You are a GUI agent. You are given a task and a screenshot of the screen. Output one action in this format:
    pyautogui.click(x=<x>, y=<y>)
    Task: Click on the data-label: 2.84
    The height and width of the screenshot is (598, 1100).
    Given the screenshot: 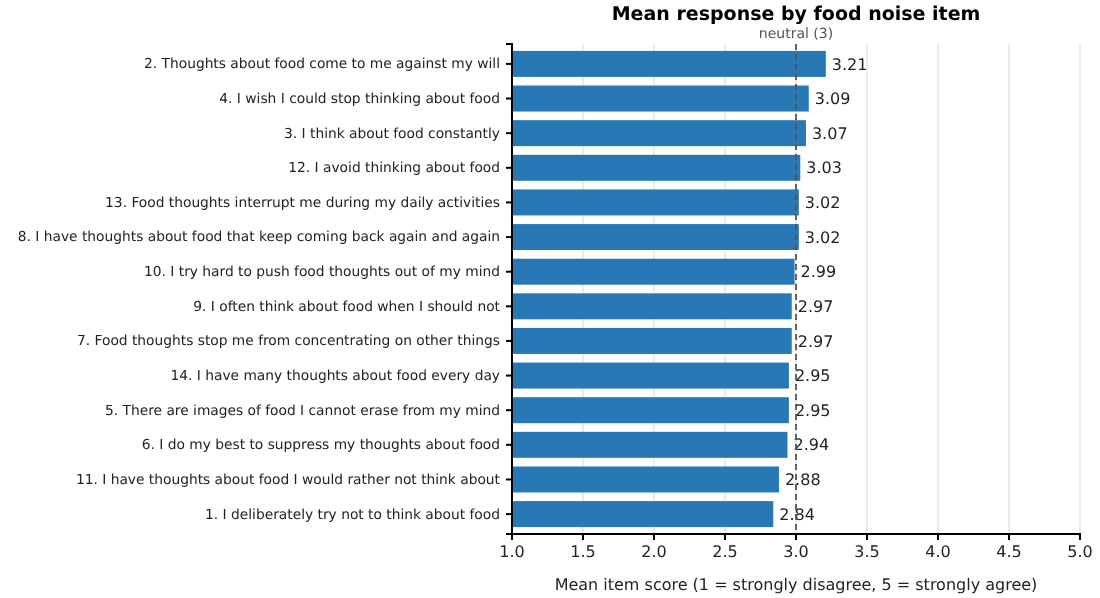 What is the action you would take?
    pyautogui.click(x=797, y=514)
    